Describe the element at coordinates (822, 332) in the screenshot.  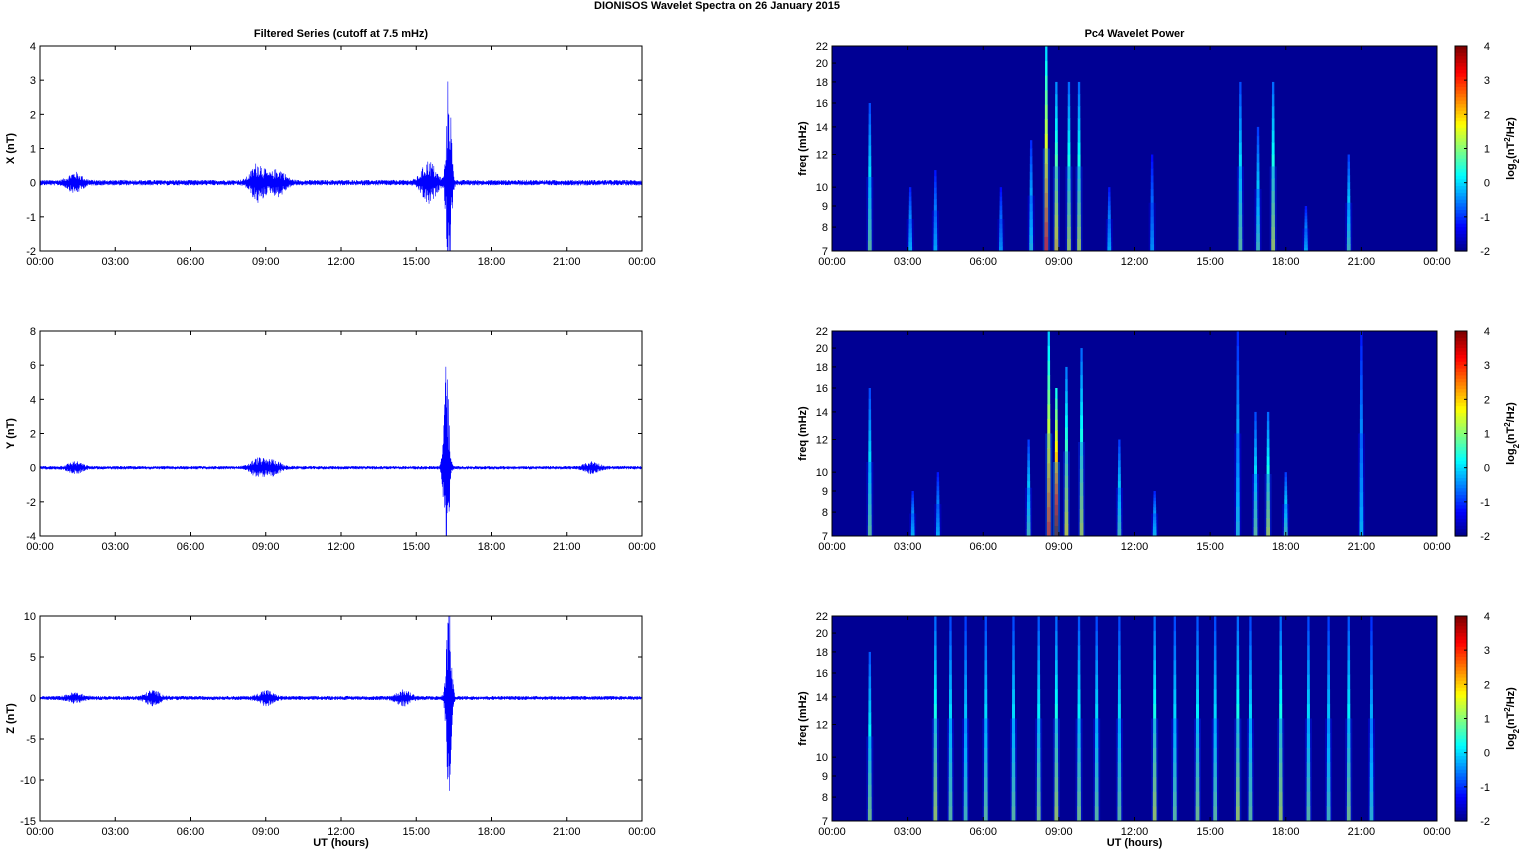
I see `y-tick-label: 22` at that location.